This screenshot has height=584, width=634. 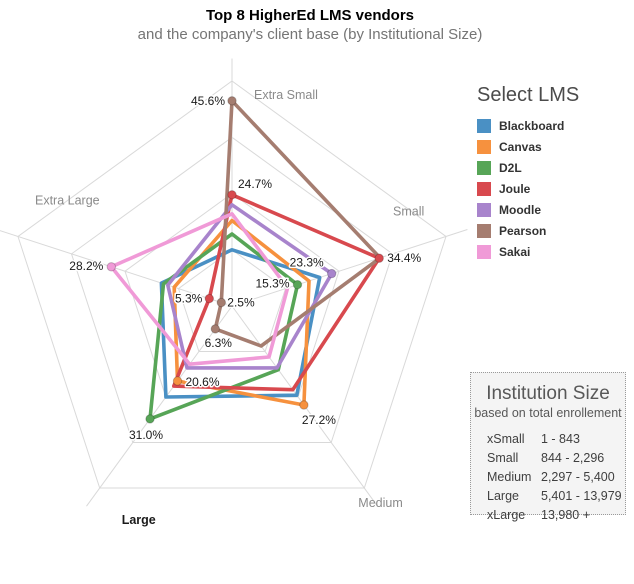 I want to click on institution-size-row: Large 5,401 - 13,979, so click(x=554, y=495).